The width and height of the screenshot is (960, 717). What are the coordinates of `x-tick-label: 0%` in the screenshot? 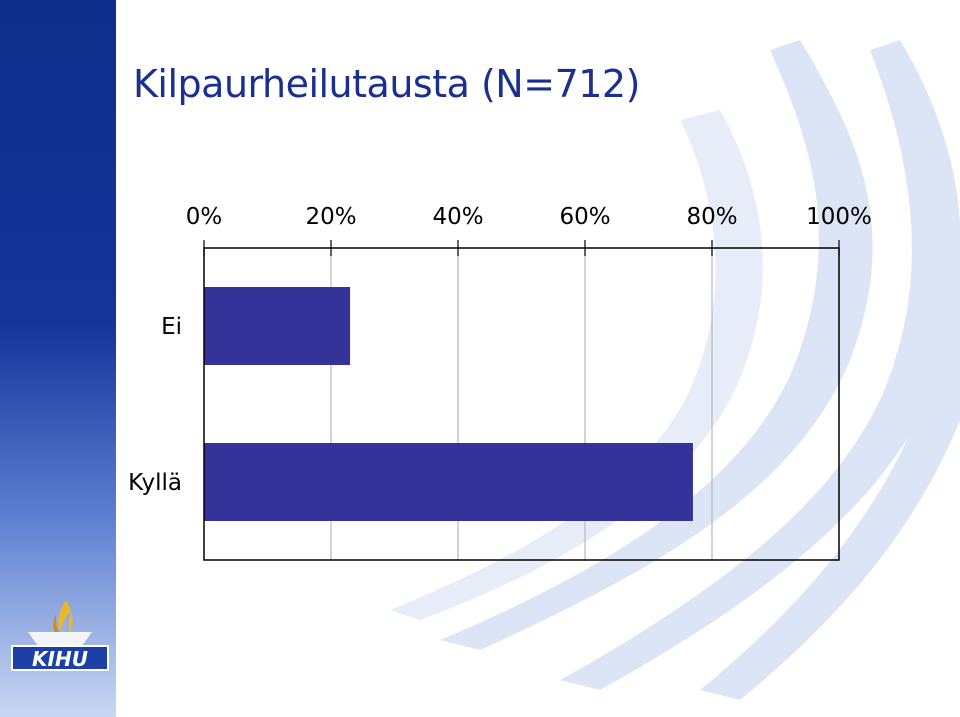 It's located at (204, 217).